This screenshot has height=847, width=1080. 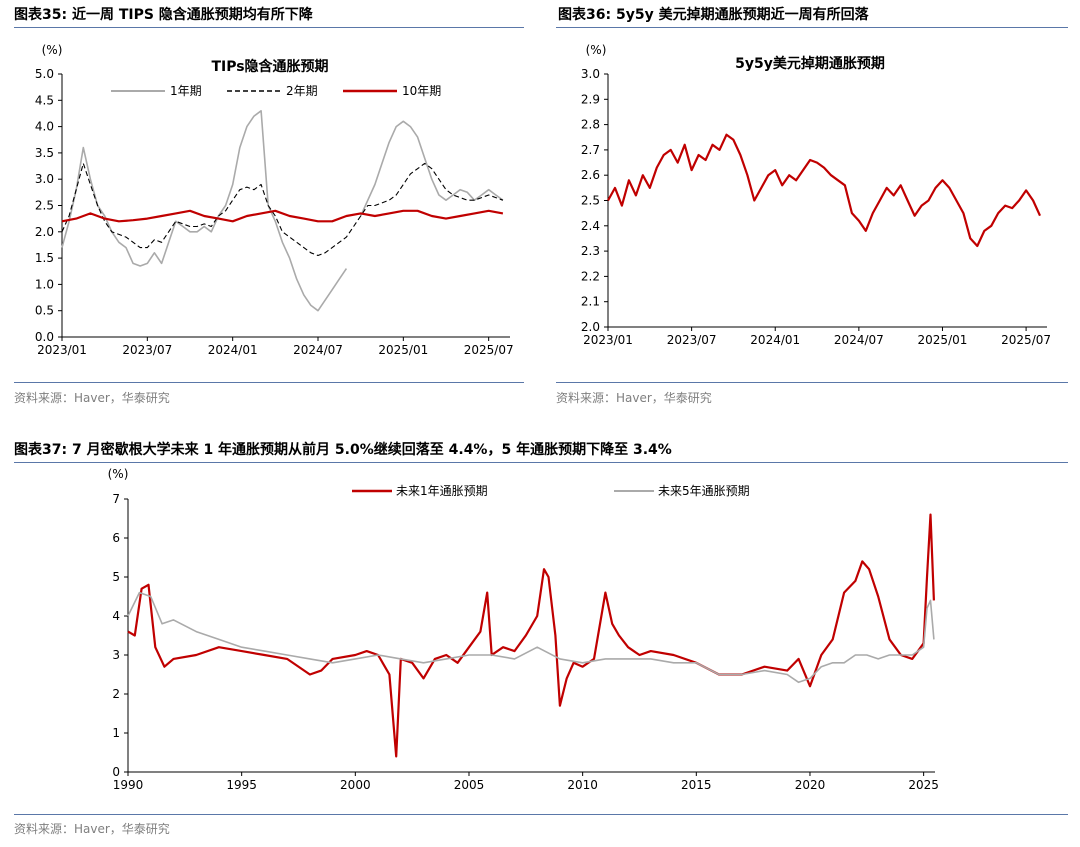 I want to click on x-tick-label: 2010, so click(x=582, y=785).